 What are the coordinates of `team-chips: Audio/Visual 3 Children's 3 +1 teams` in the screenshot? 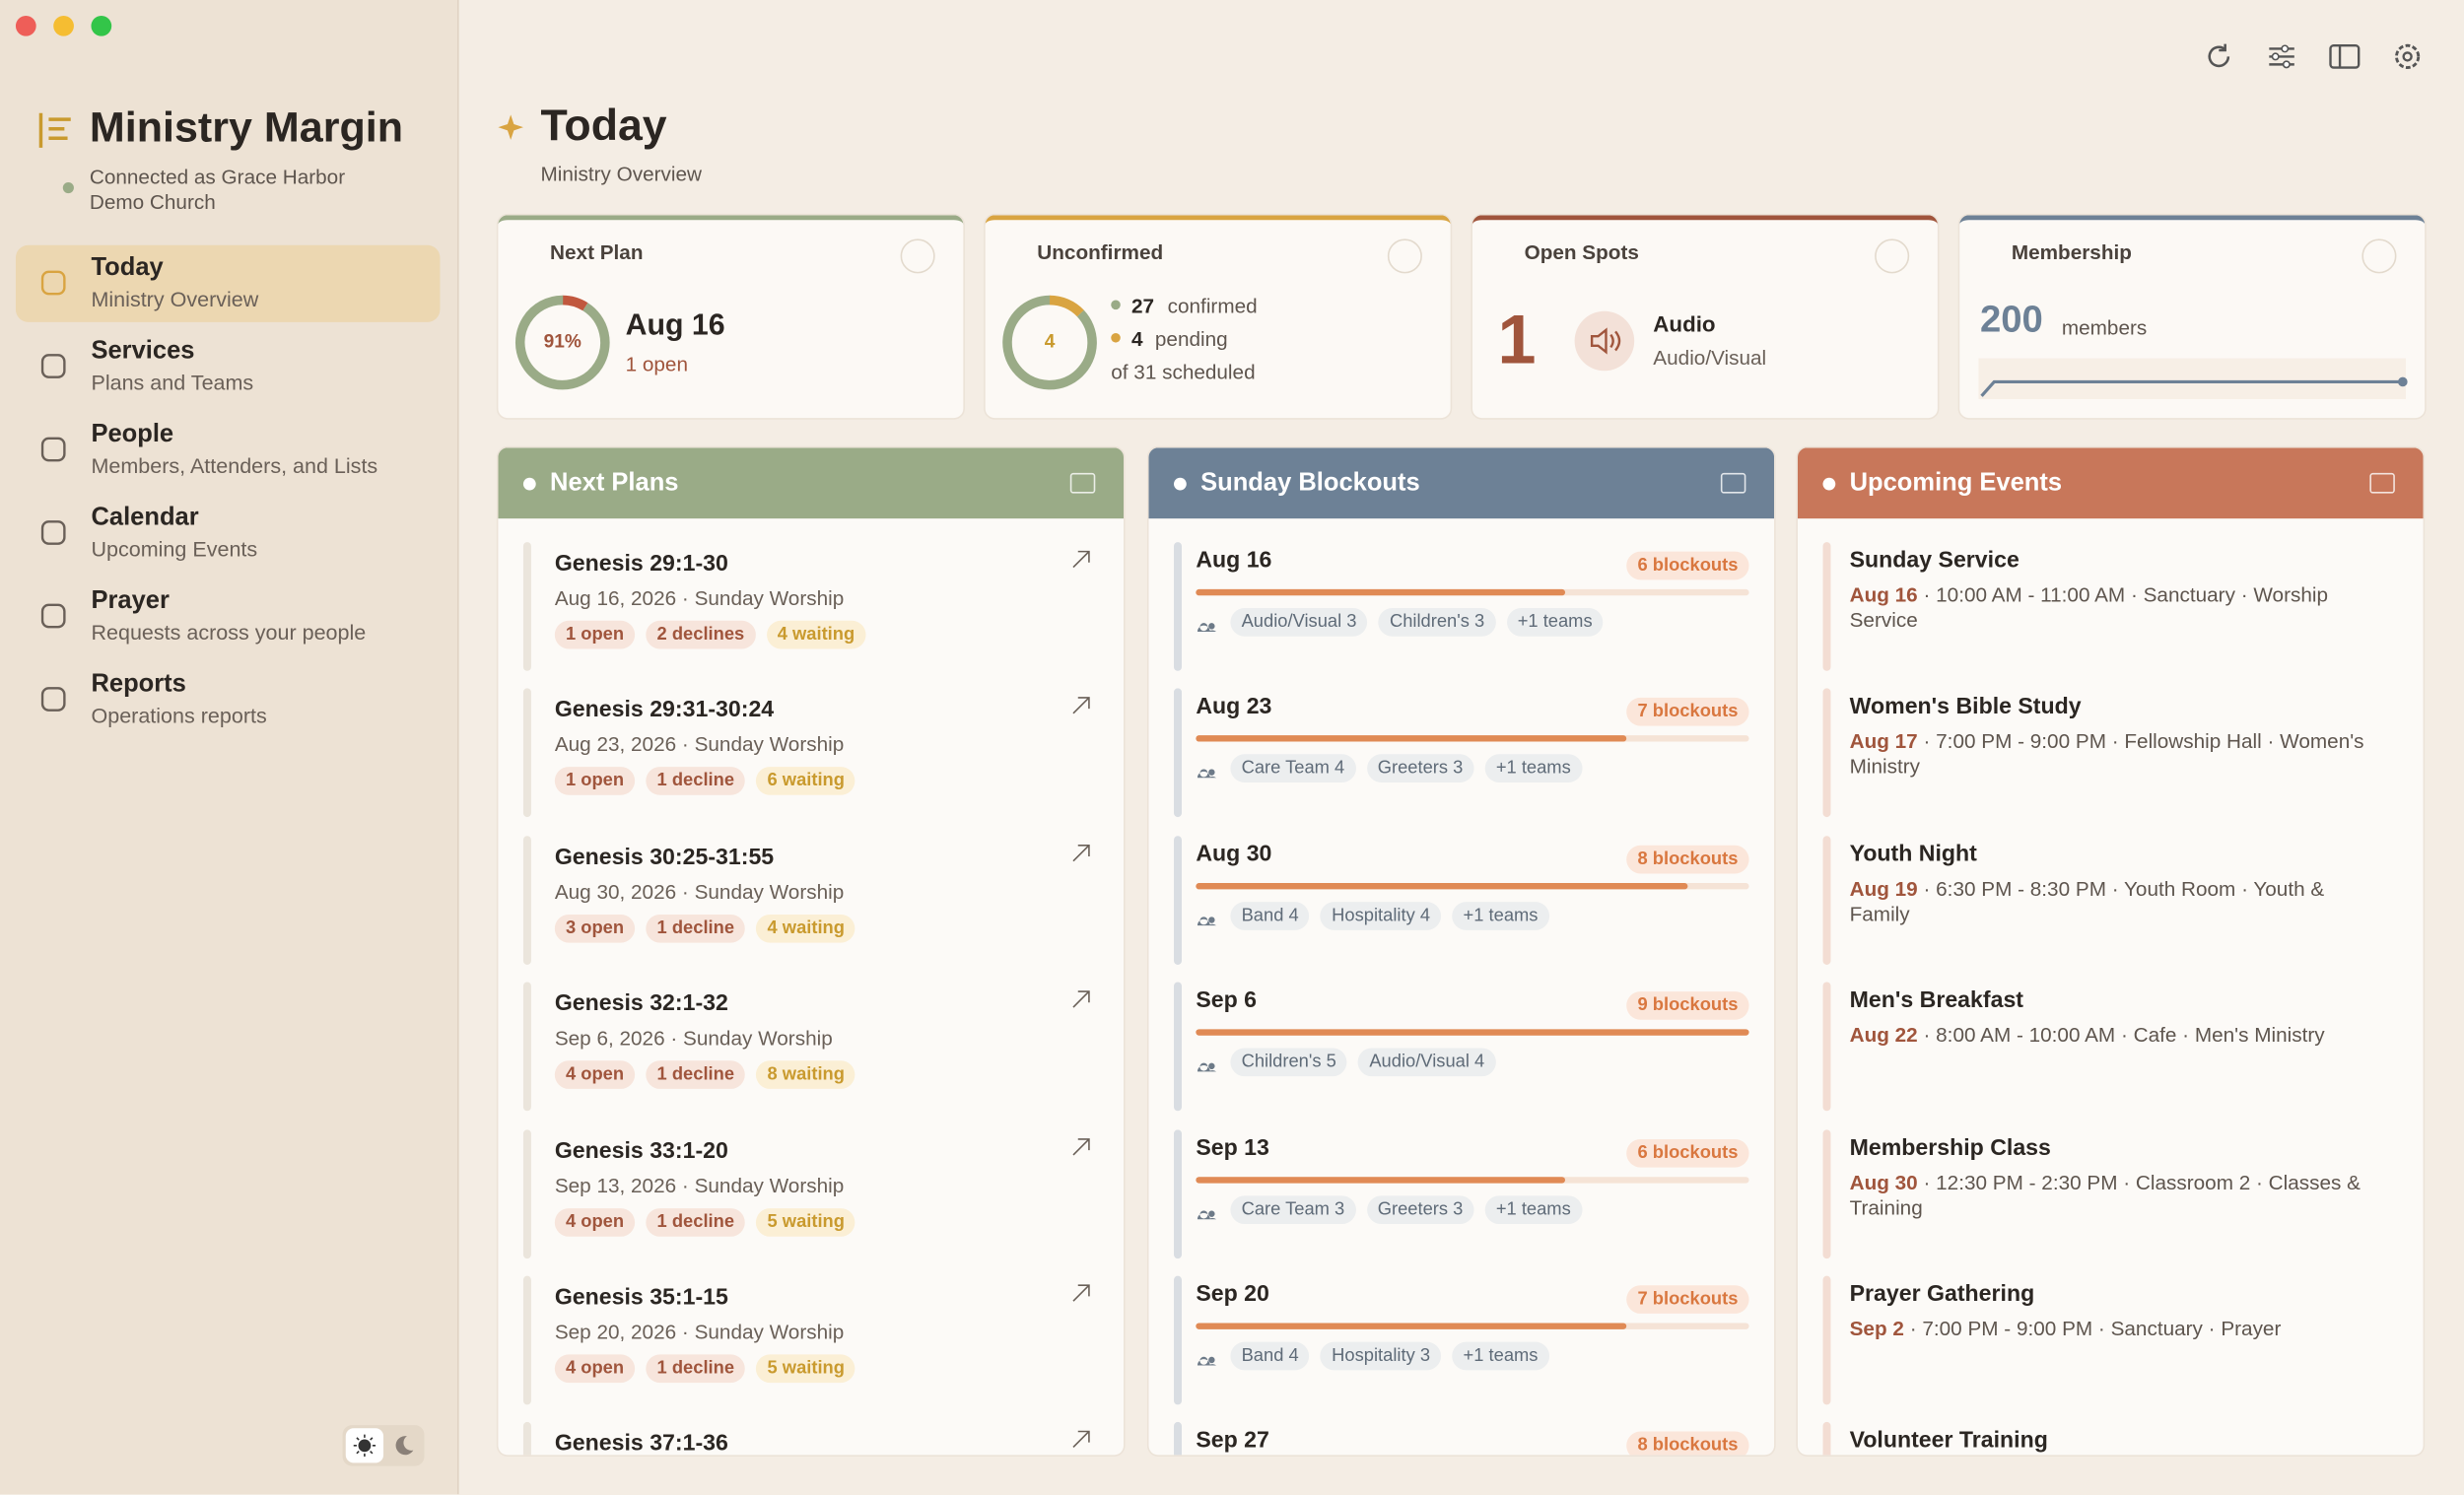 It's located at (1417, 622).